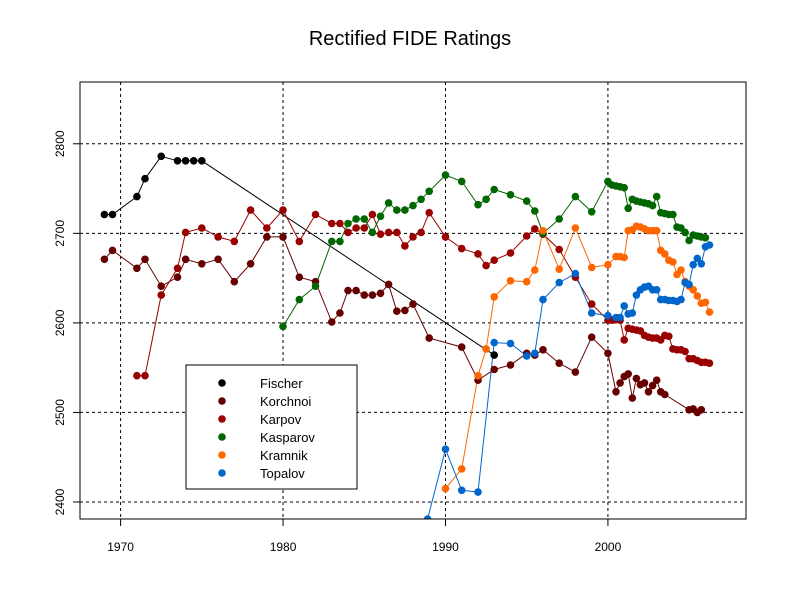  What do you see at coordinates (445, 547) in the screenshot?
I see `x-tick-label: 1990` at bounding box center [445, 547].